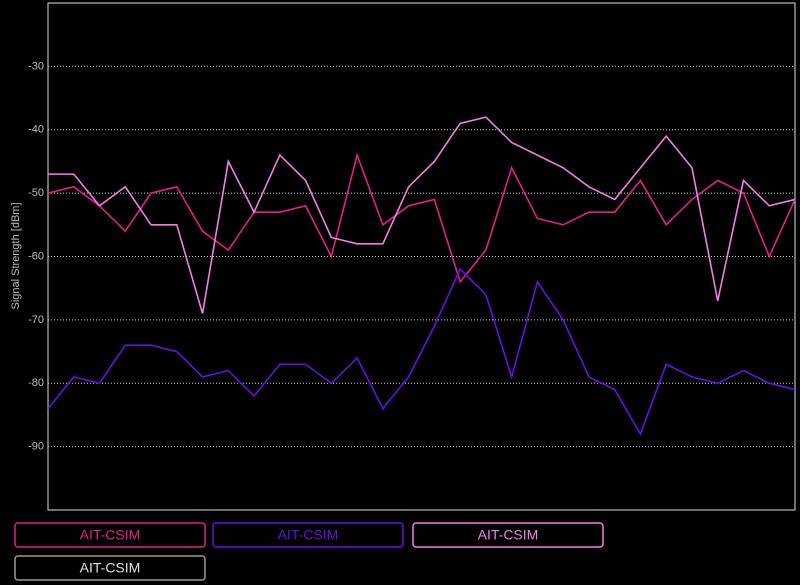 The width and height of the screenshot is (800, 585). Describe the element at coordinates (36, 320) in the screenshot. I see `y-tick-label: -70` at that location.